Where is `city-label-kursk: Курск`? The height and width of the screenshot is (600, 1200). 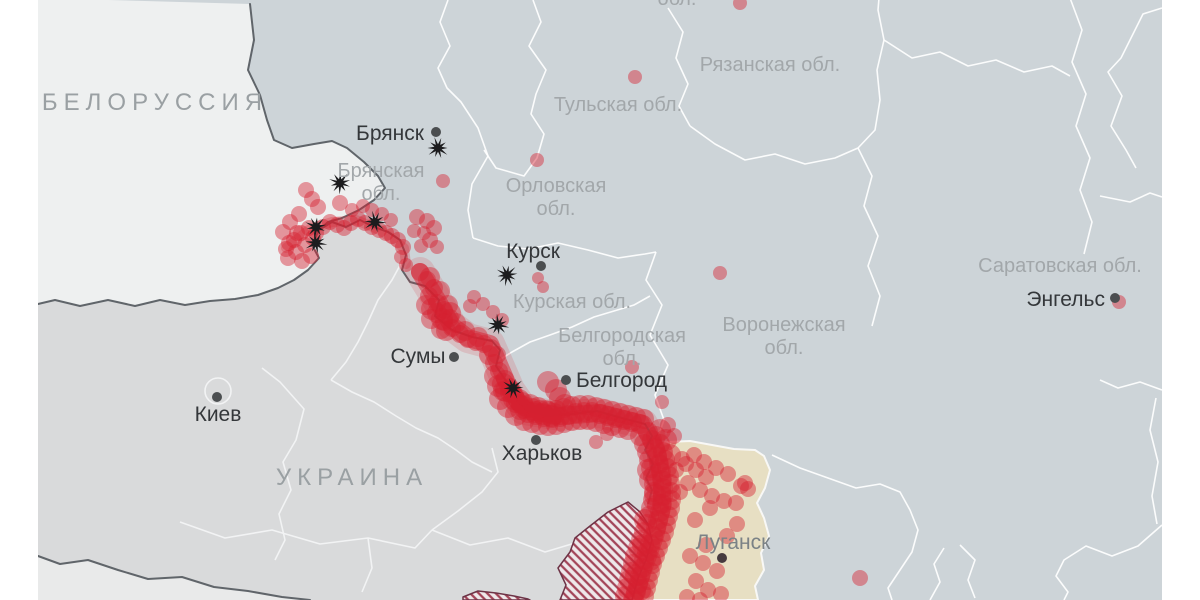 city-label-kursk: Курск is located at coordinates (533, 251).